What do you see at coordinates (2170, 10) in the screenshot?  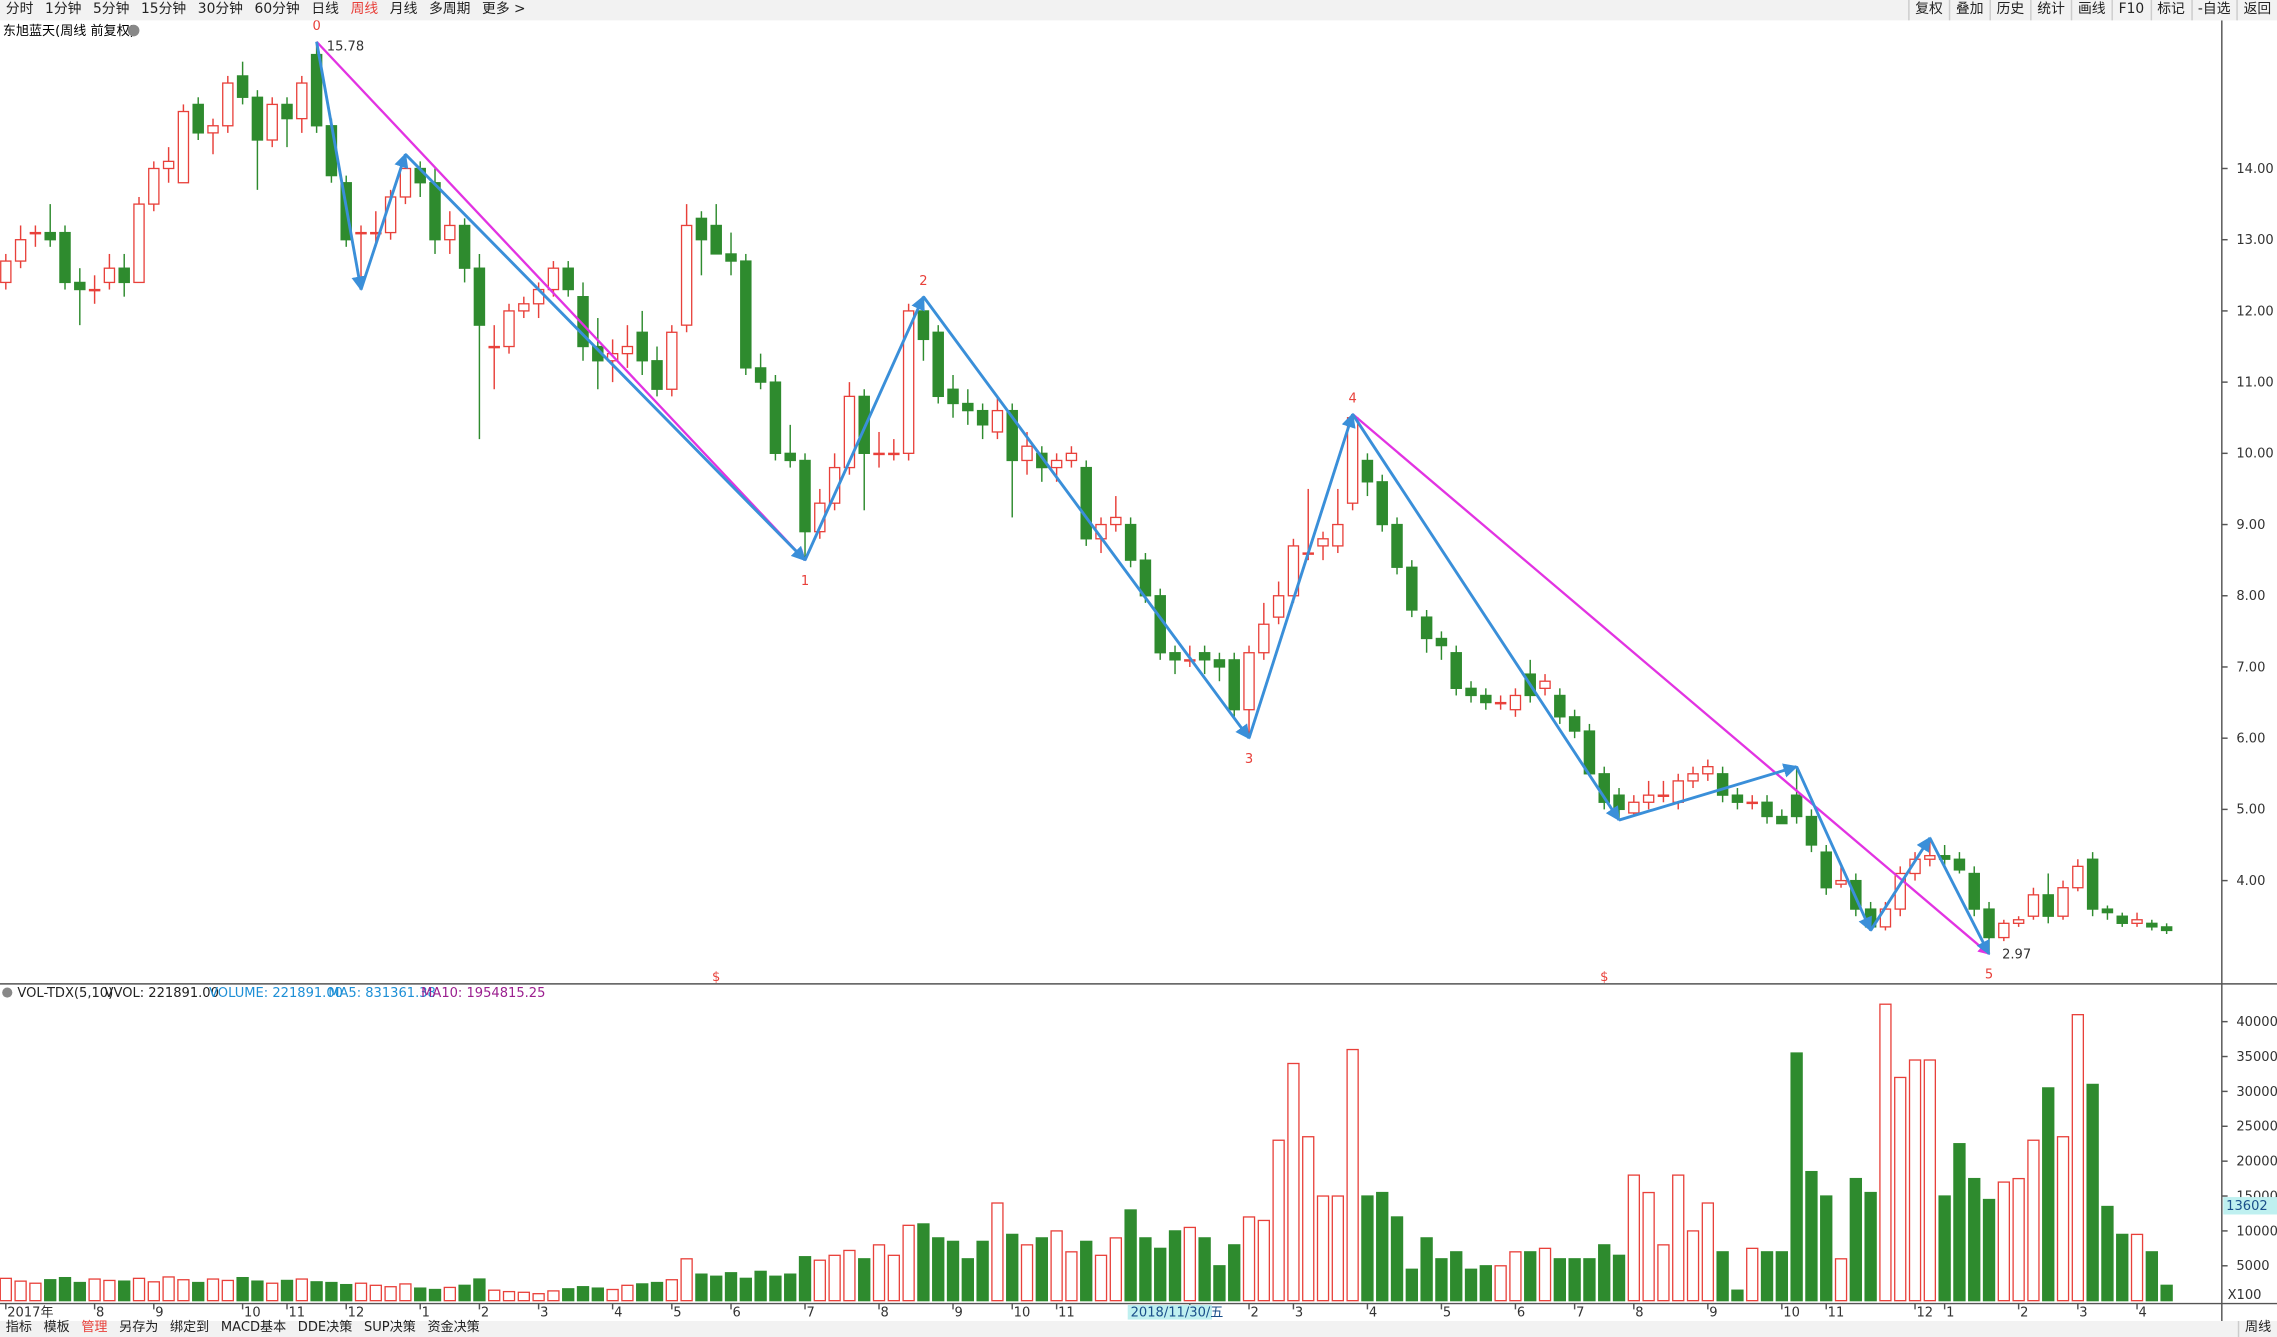 I see `tool-button: 标记` at bounding box center [2170, 10].